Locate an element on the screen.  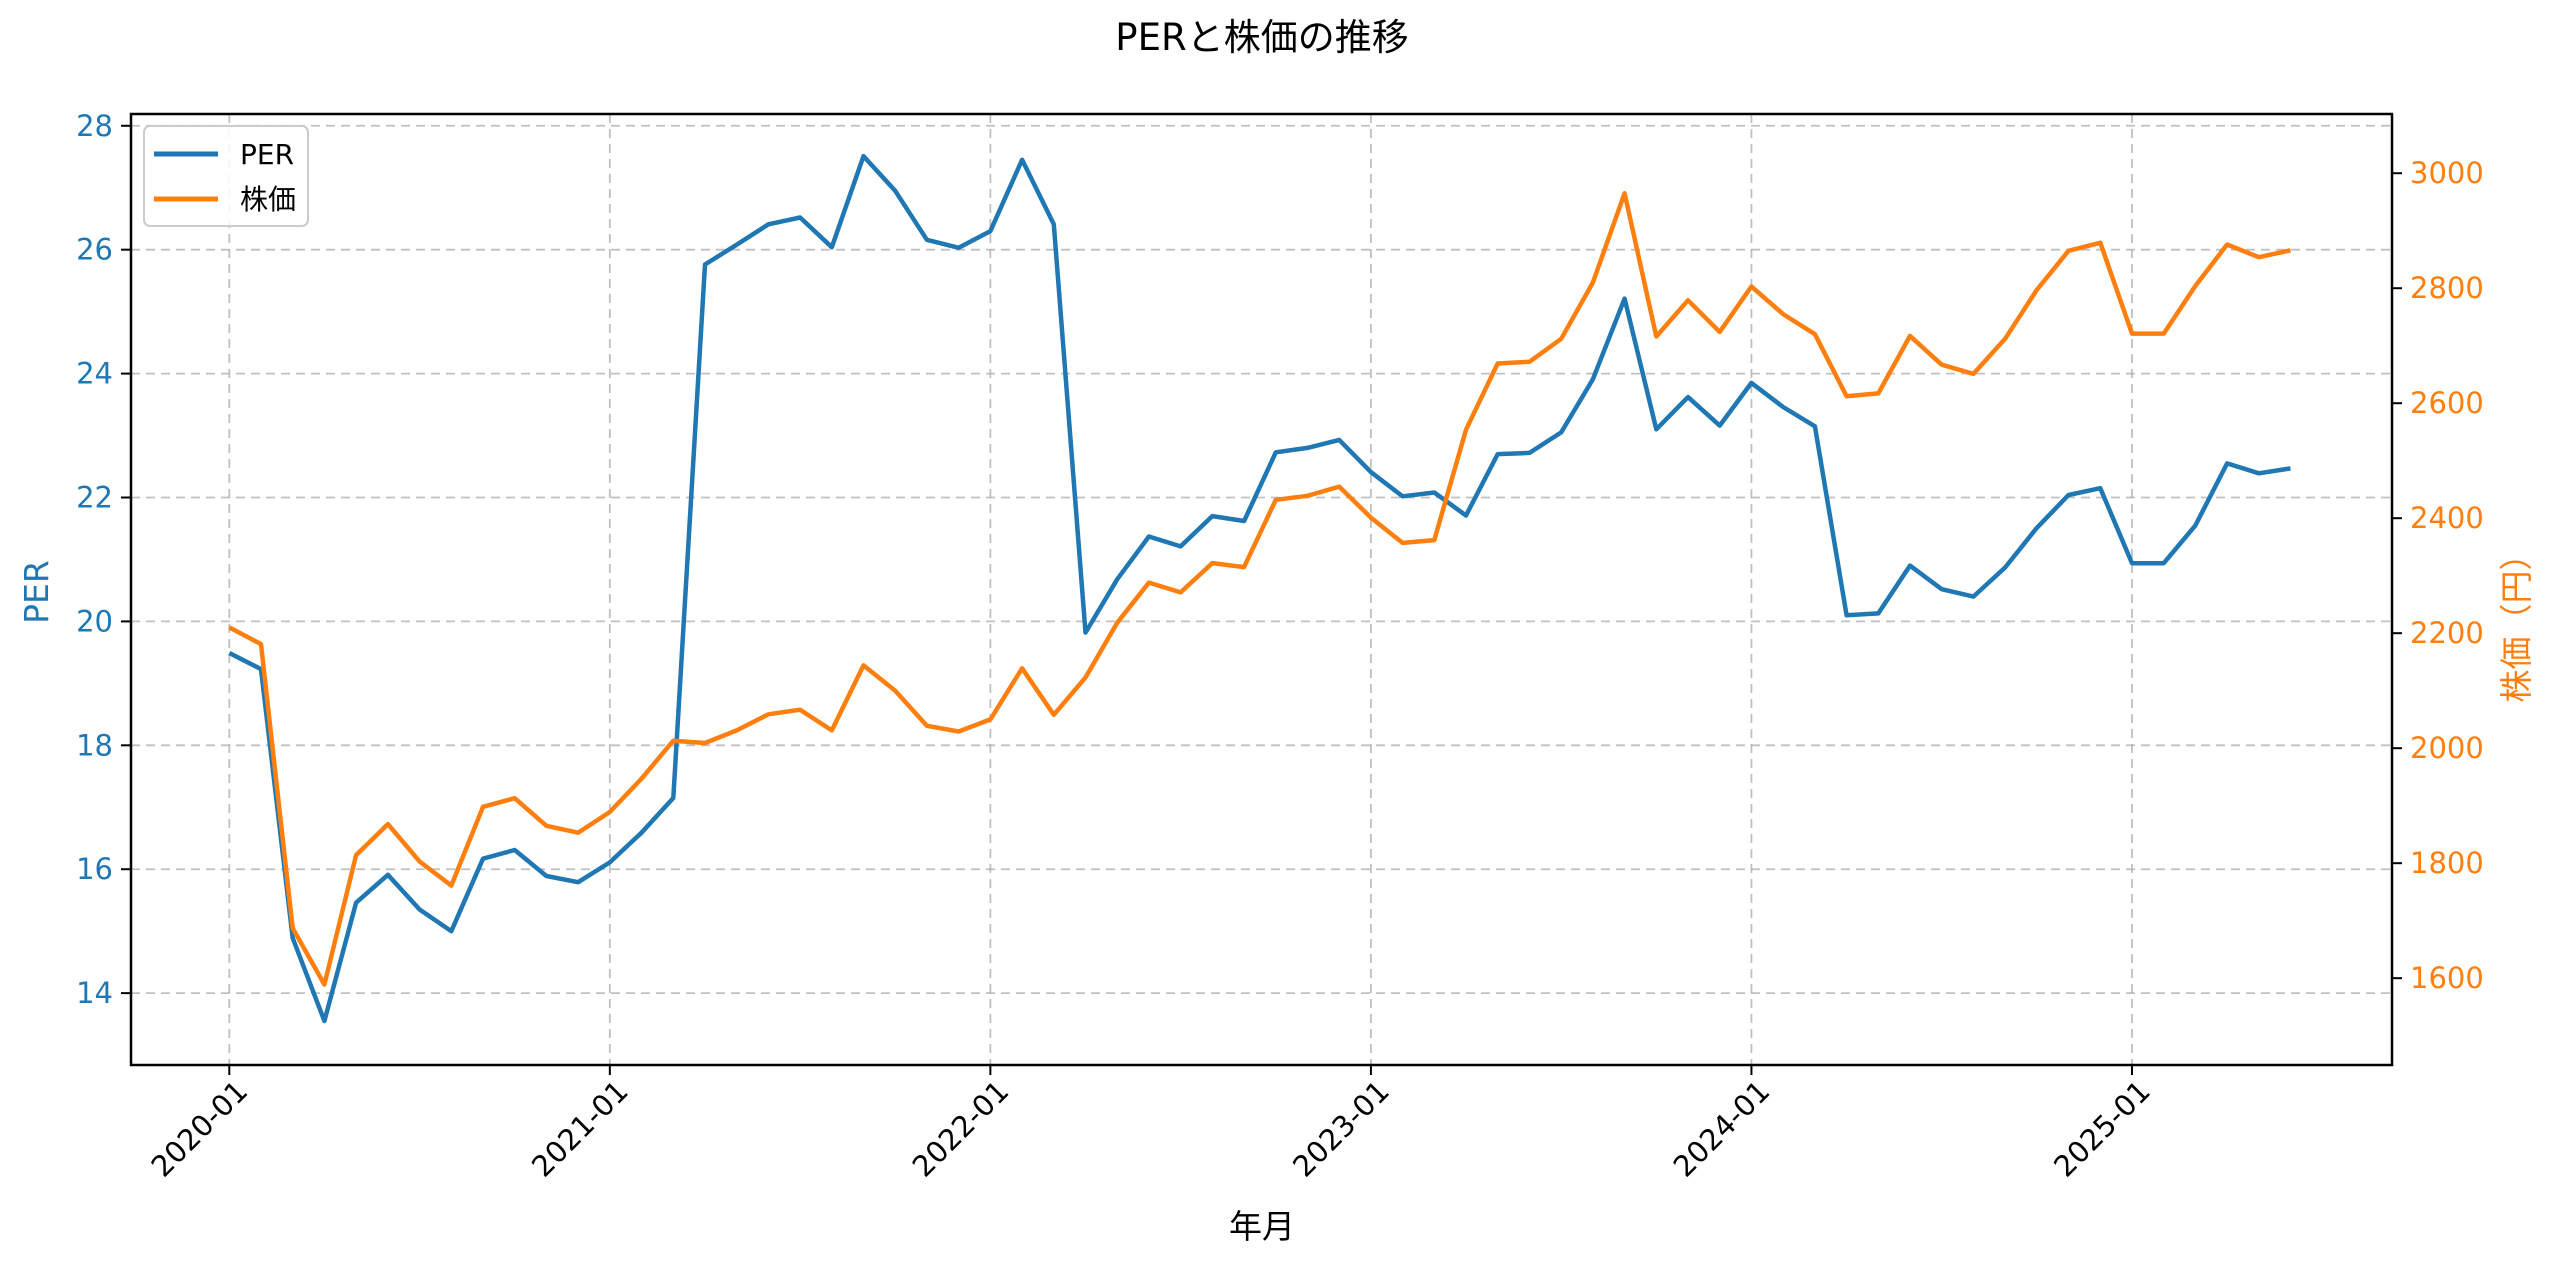
left-tick-label: 16 is located at coordinates (94, 869).